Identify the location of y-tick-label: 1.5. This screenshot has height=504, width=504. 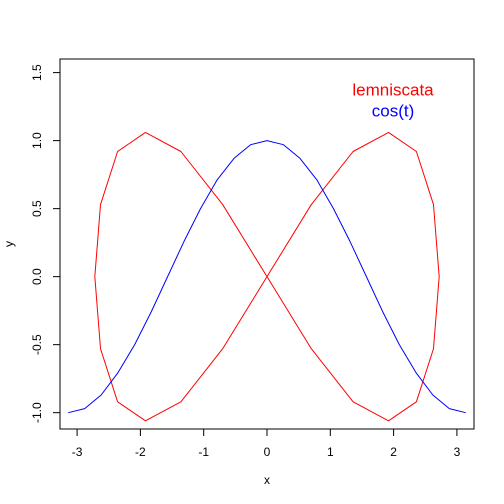
(37, 72).